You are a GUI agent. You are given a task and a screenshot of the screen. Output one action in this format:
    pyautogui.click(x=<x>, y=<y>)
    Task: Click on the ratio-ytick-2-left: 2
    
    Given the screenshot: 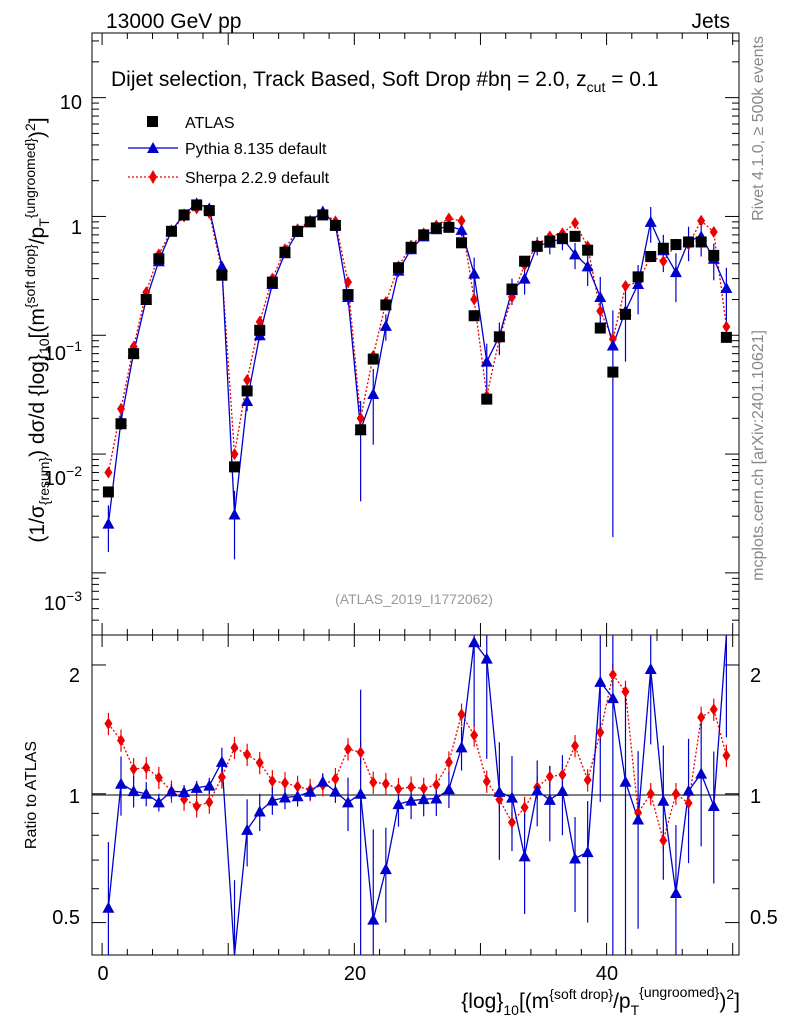 What is the action you would take?
    pyautogui.click(x=74, y=676)
    